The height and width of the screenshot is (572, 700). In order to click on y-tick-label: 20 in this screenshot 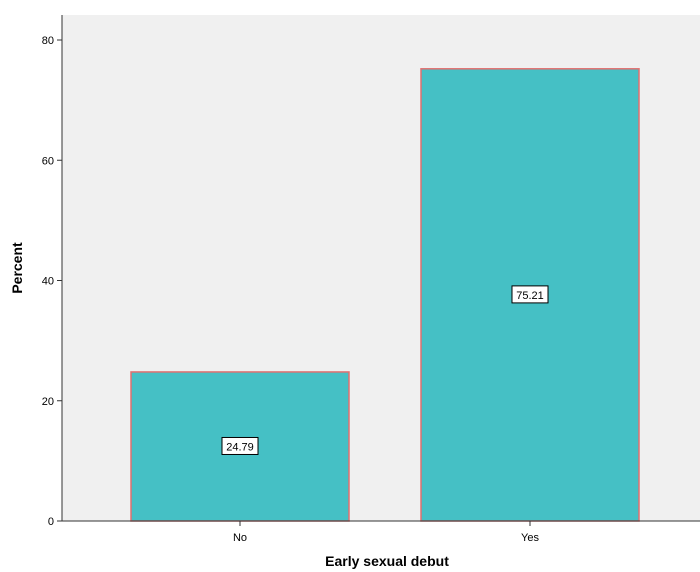, I will do `click(48, 402)`.